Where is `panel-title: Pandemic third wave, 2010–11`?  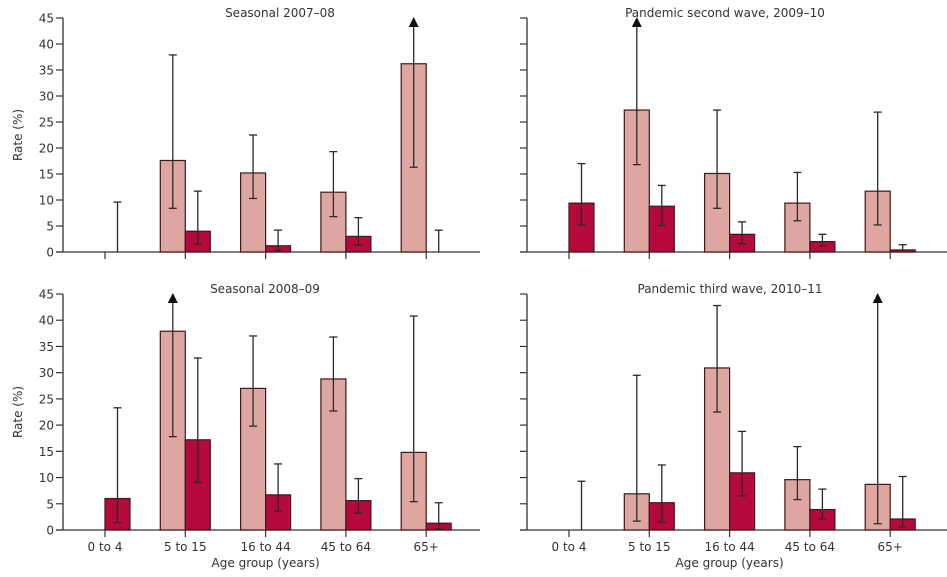
panel-title: Pandemic third wave, 2010–11 is located at coordinates (730, 289).